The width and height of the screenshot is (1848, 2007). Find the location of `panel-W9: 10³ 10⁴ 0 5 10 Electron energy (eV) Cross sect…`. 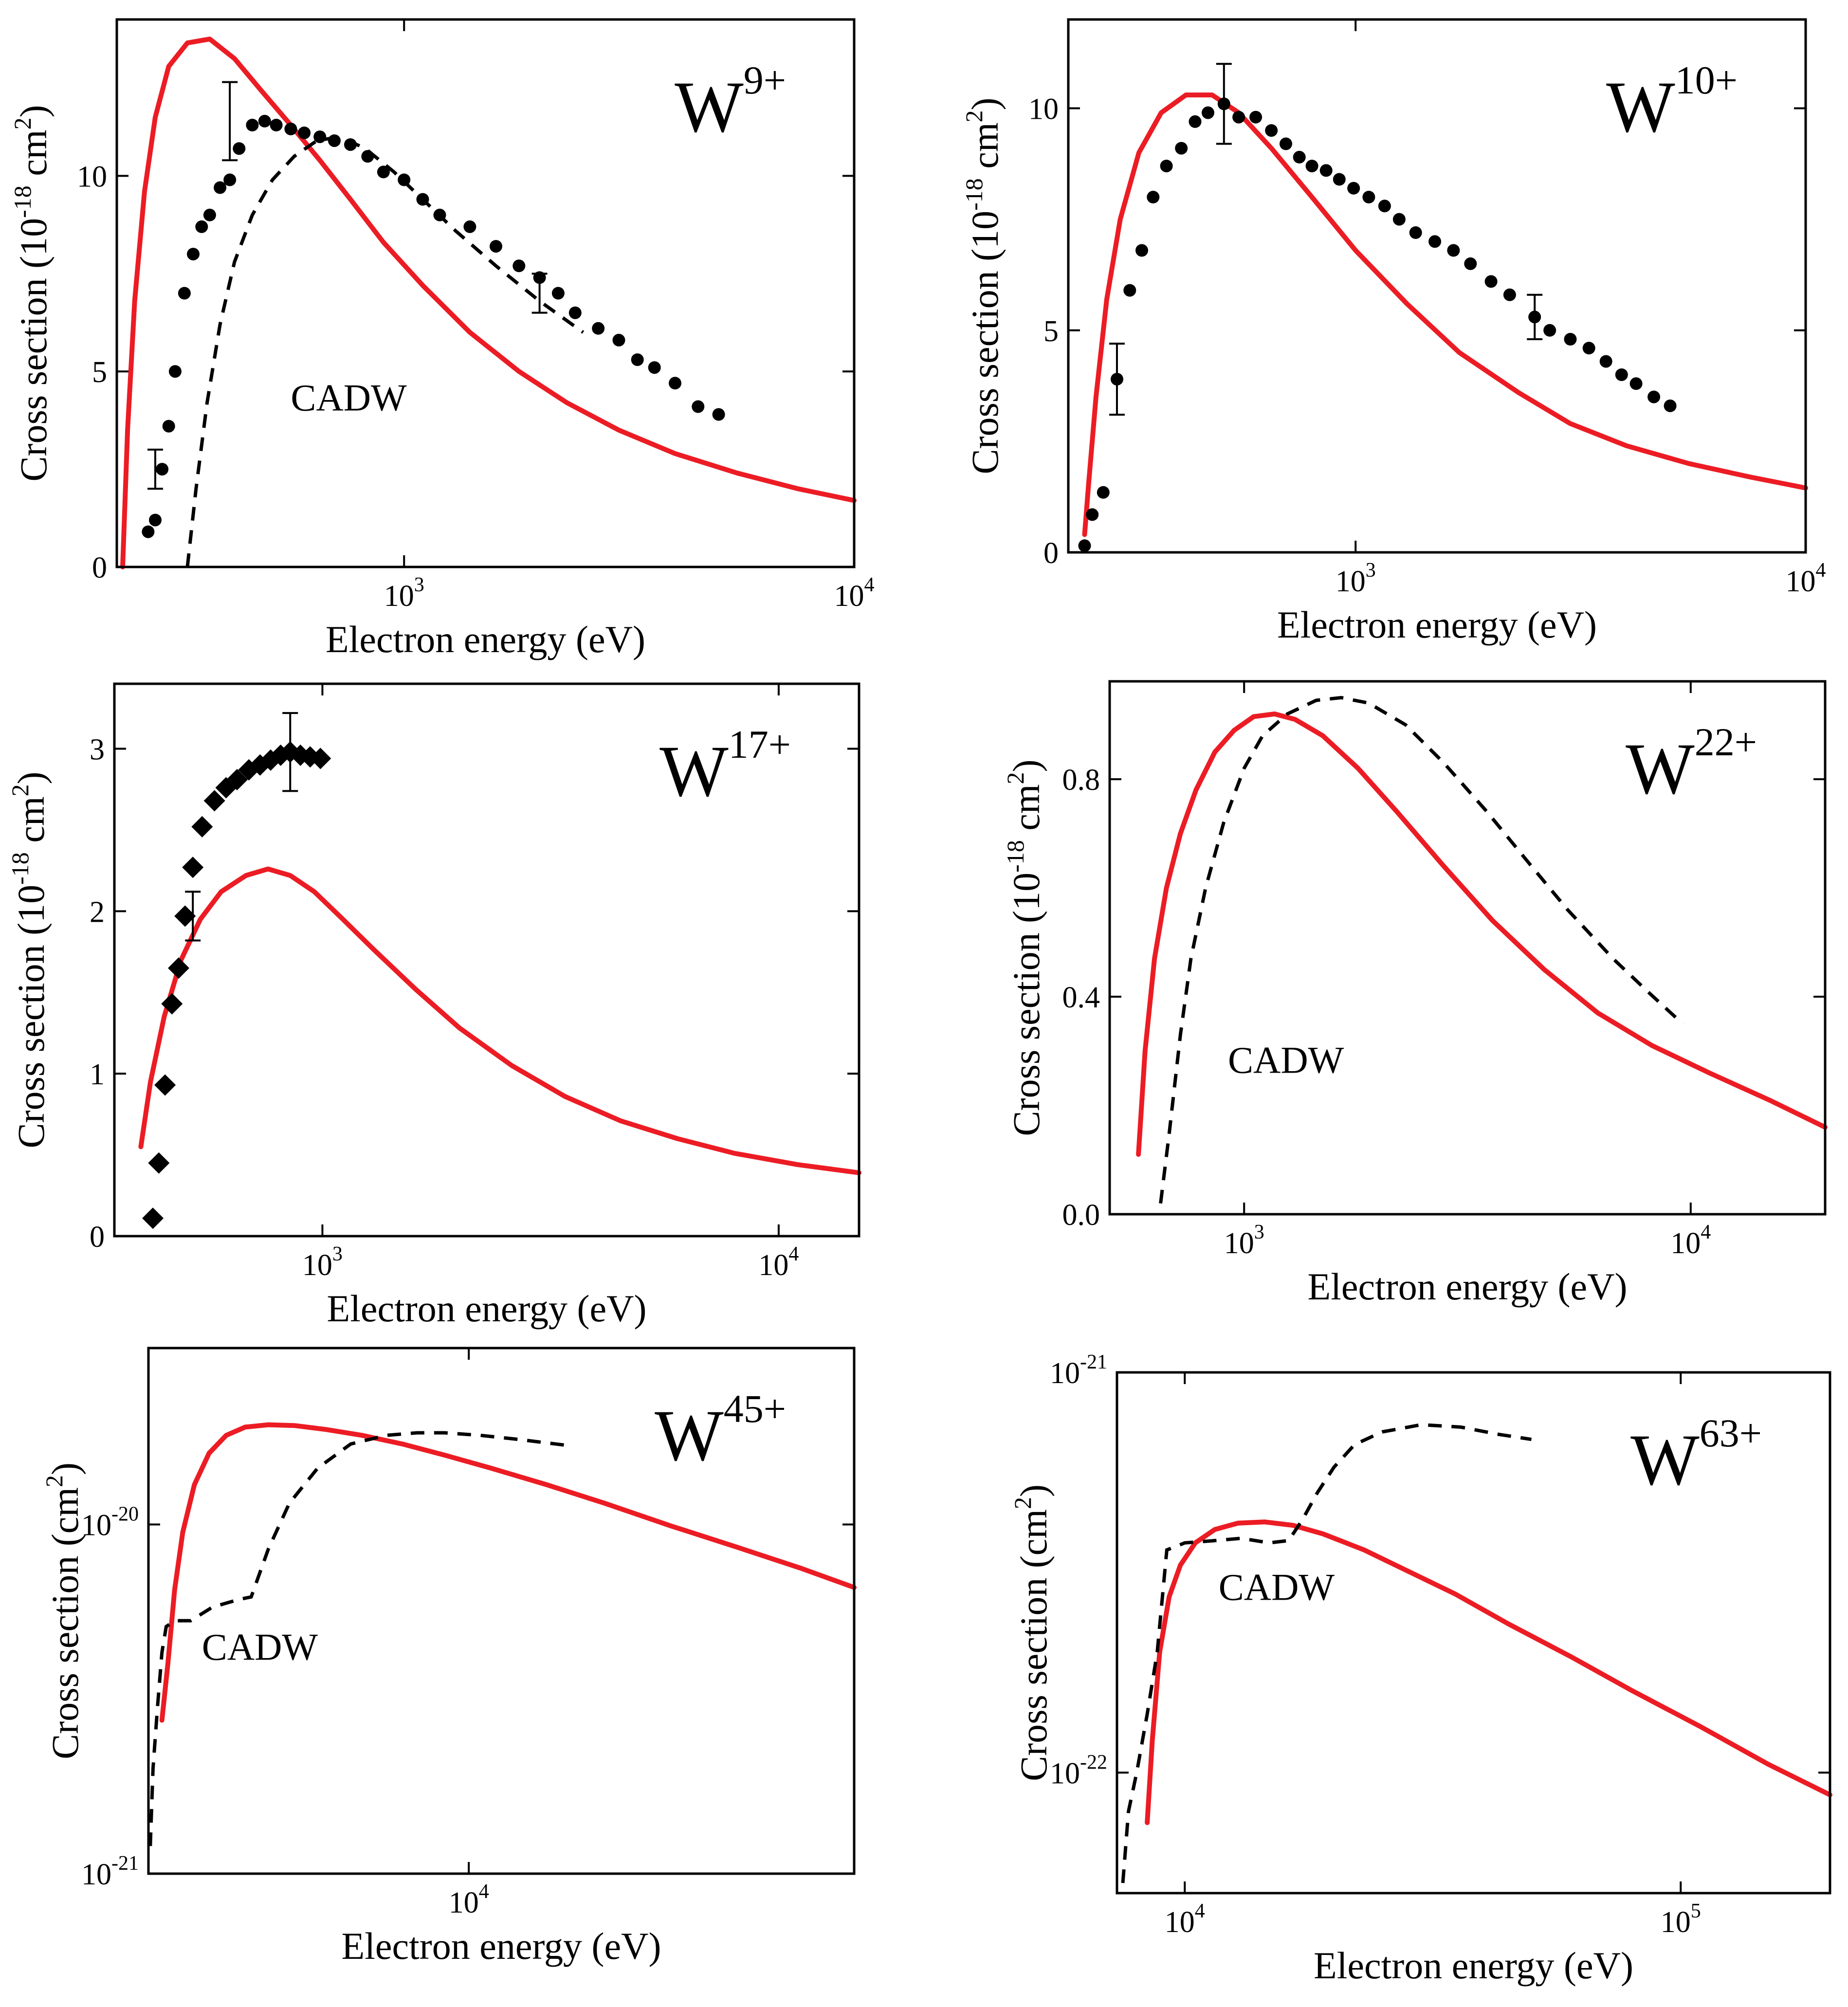

panel-W9: 10³ 10⁴ 0 5 10 Electron energy (eV) Cross sect… is located at coordinates (442, 339).